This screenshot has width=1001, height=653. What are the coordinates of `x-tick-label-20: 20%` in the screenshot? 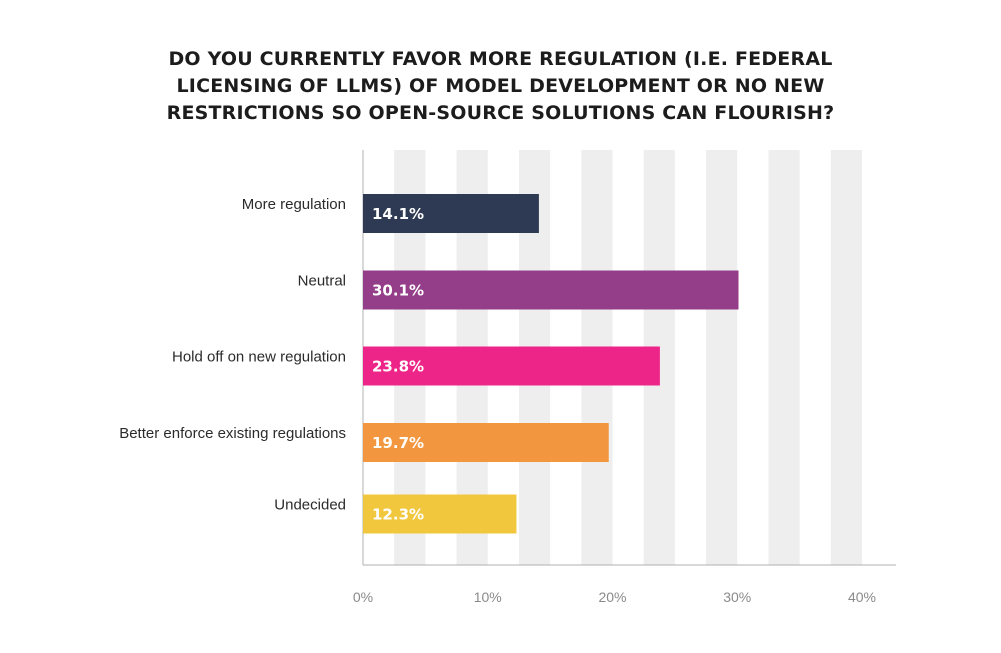 It's located at (612, 597).